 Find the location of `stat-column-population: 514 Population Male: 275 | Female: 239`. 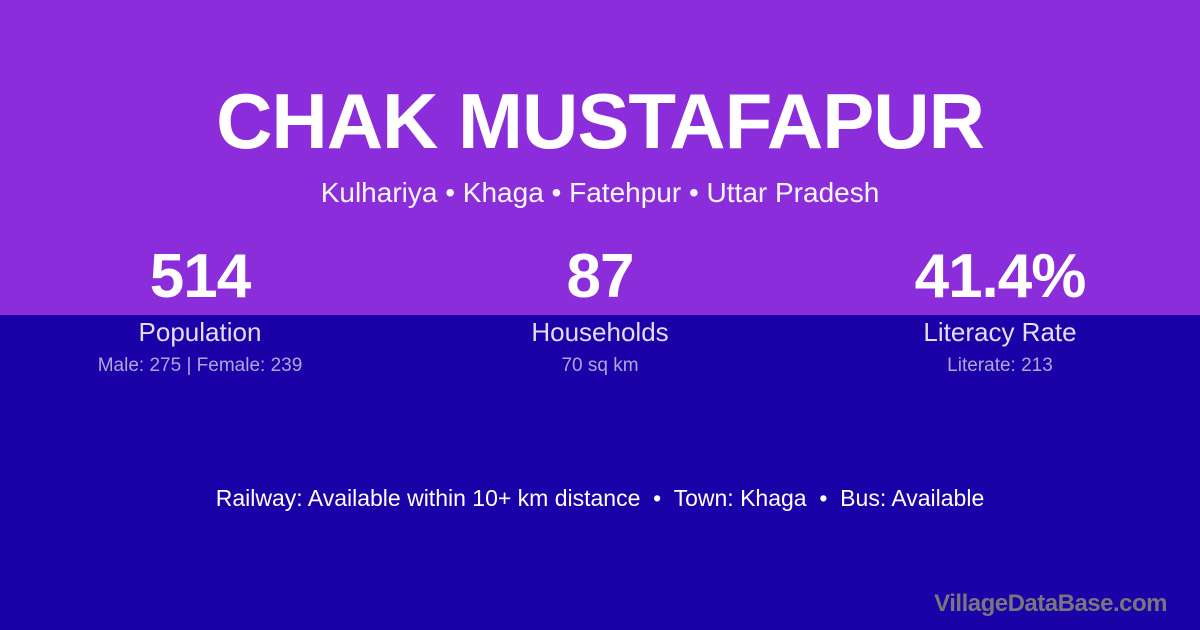

stat-column-population: 514 Population Male: 275 | Female: 239 is located at coordinates (200, 309).